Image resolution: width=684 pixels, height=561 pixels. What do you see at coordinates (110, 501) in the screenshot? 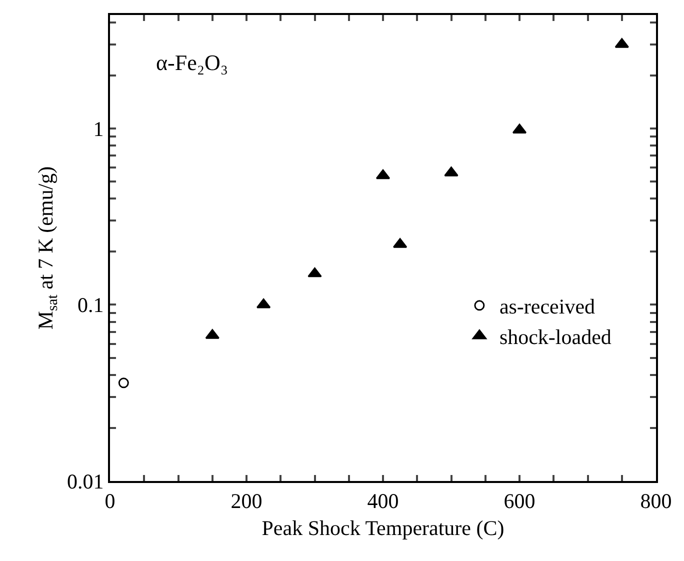
I see `x-tick-label: 0` at bounding box center [110, 501].